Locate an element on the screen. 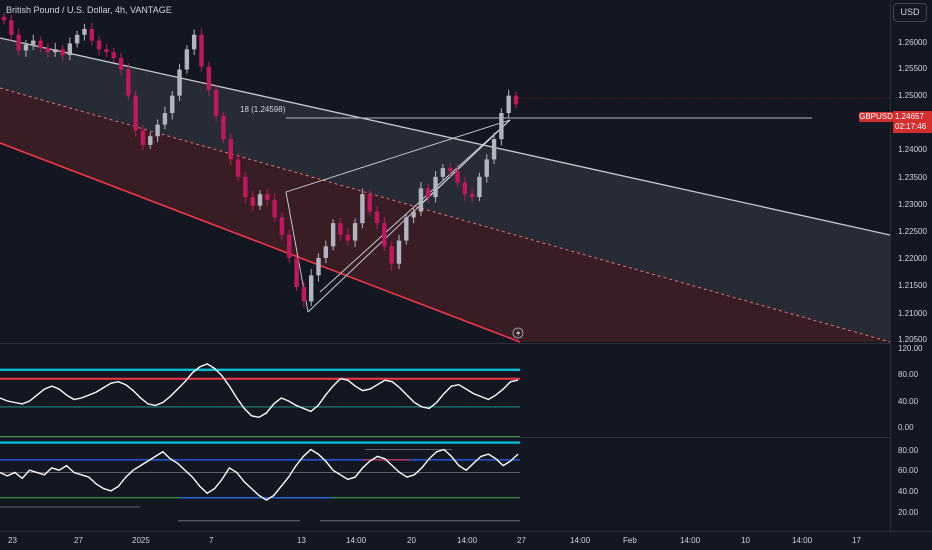 Image resolution: width=932 pixels, height=550 pixels. lightning-icon is located at coordinates (518, 333).